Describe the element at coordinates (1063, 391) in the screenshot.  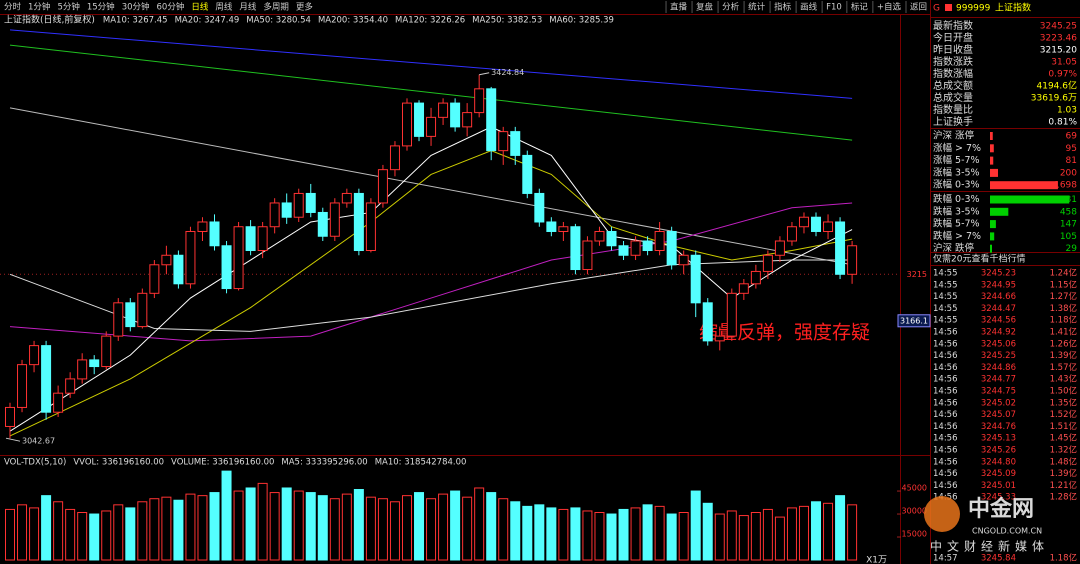
I see `tick-volume: 1.50亿` at that location.